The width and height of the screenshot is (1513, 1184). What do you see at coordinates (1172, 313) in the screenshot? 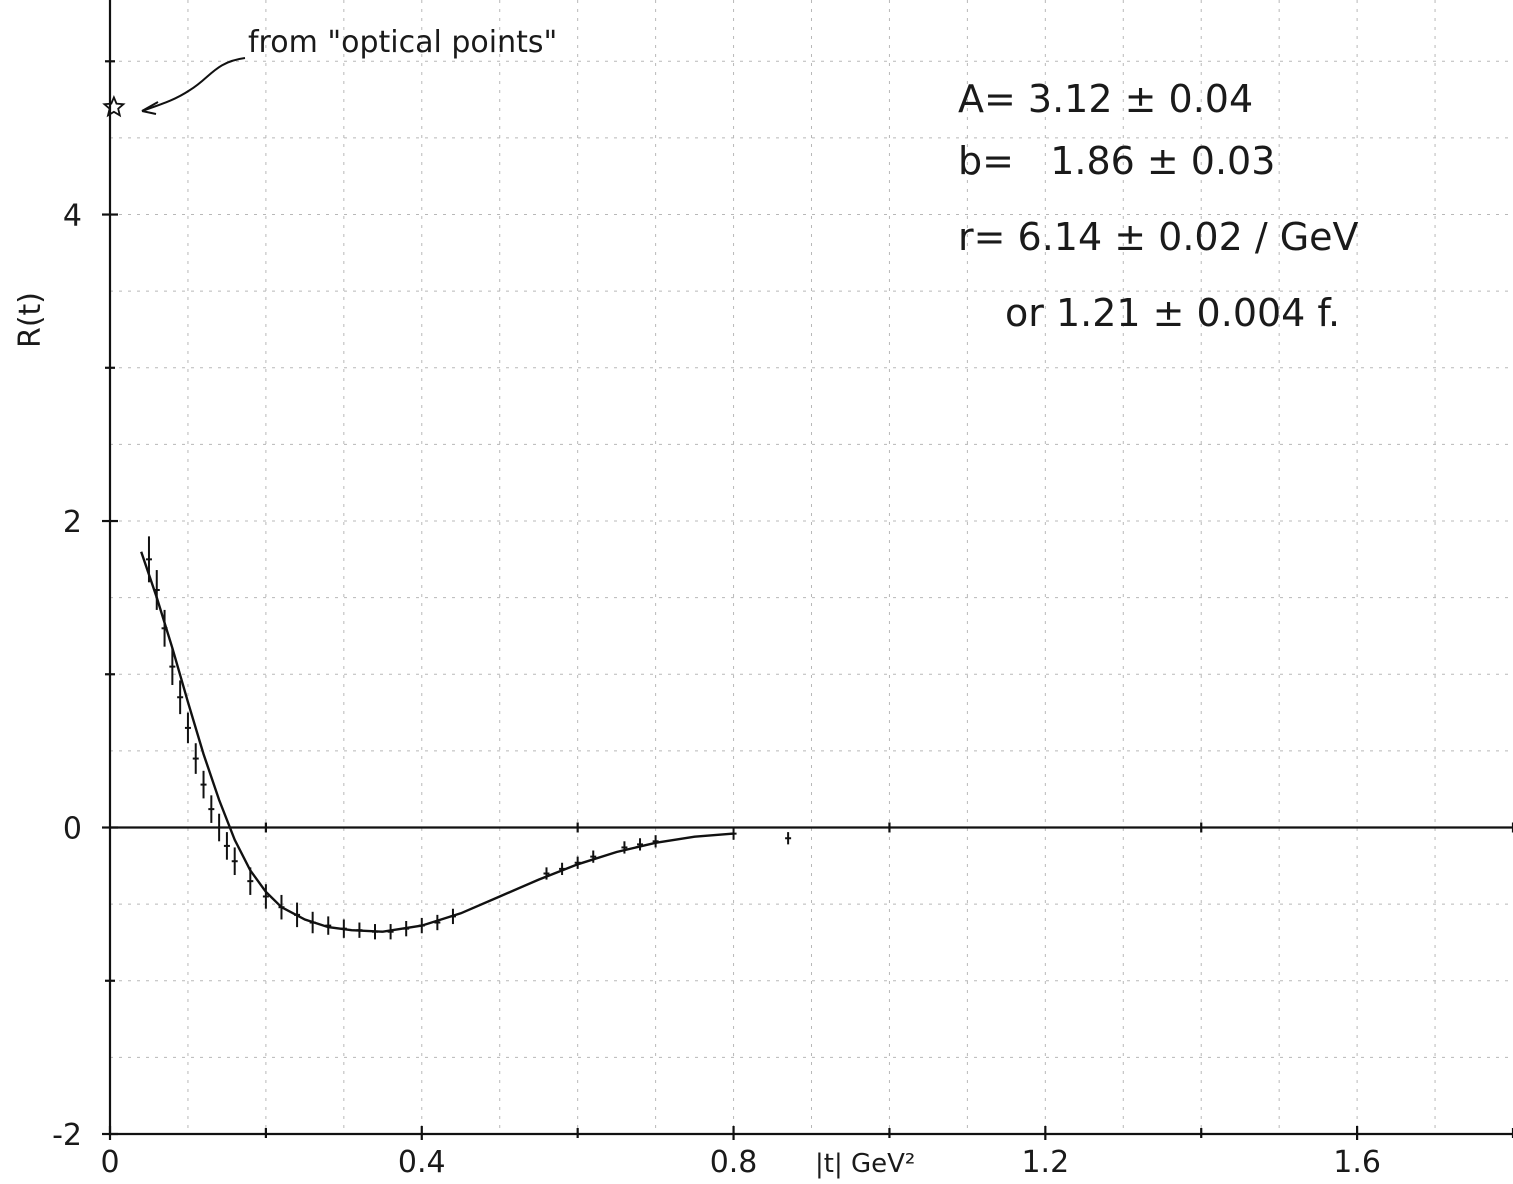
I see `fit-param-radius: or 1.21 ± 0.004 f.` at bounding box center [1172, 313].